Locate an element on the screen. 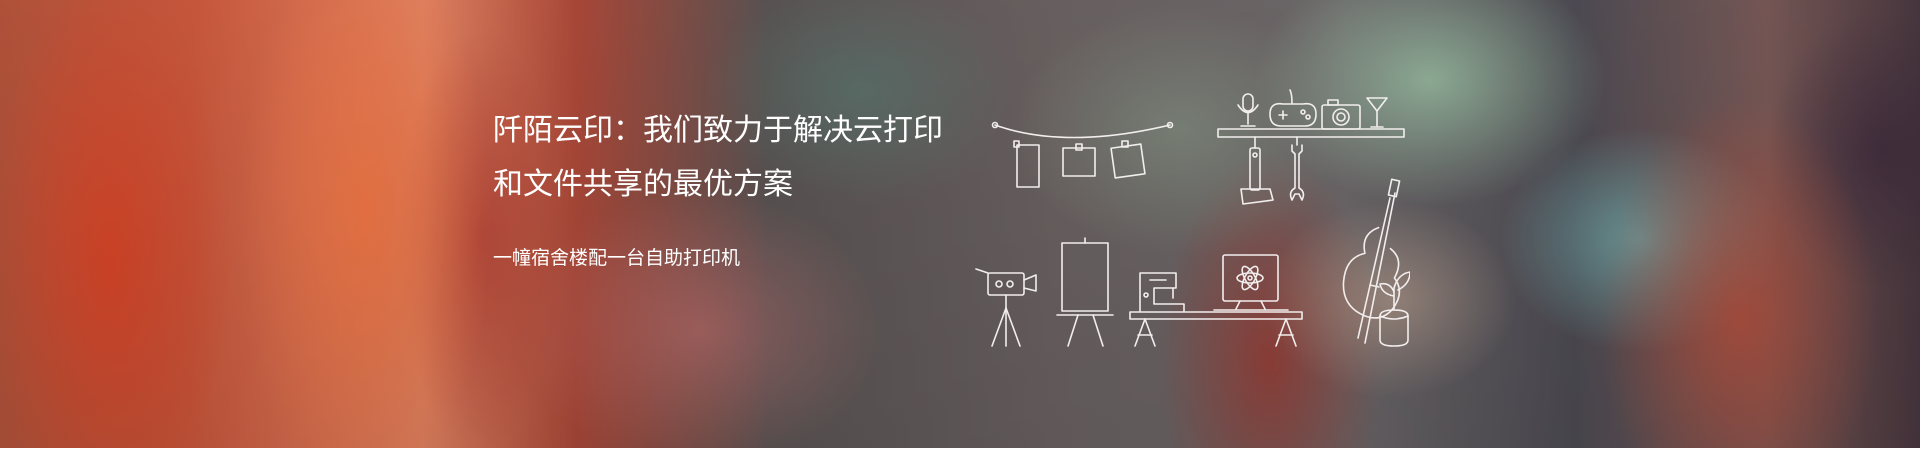 The image size is (1920, 450). hammer-icon is located at coordinates (1257, 170).